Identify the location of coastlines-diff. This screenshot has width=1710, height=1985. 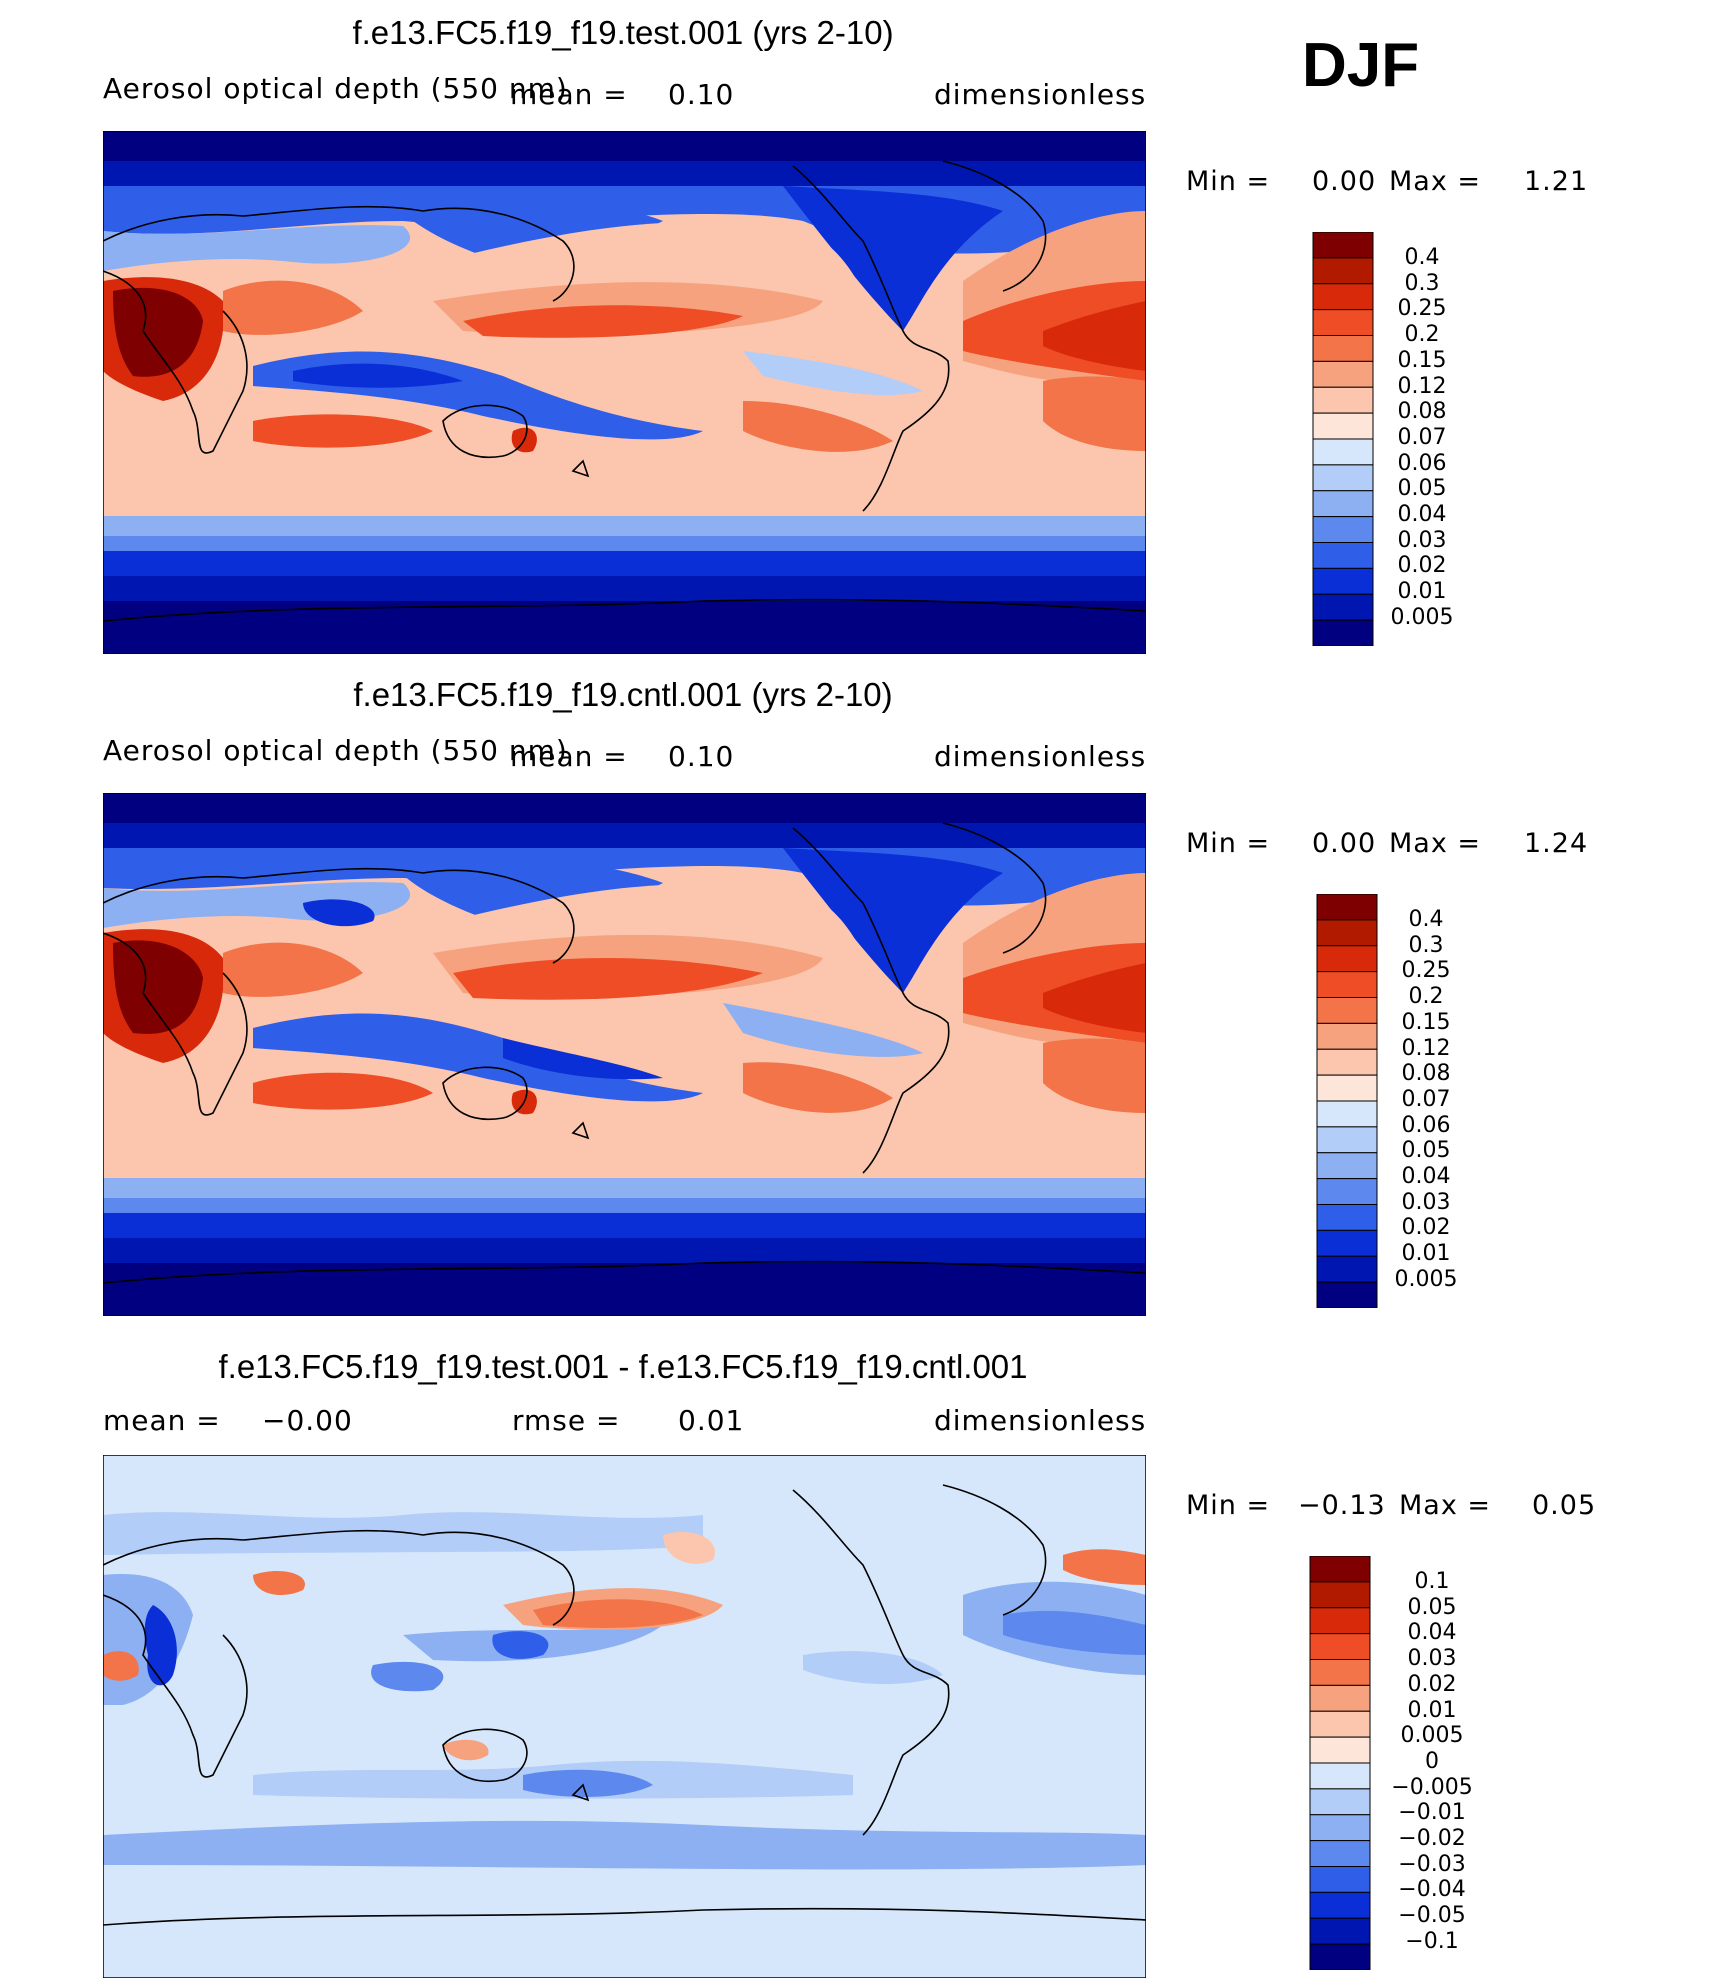
(624, 1705).